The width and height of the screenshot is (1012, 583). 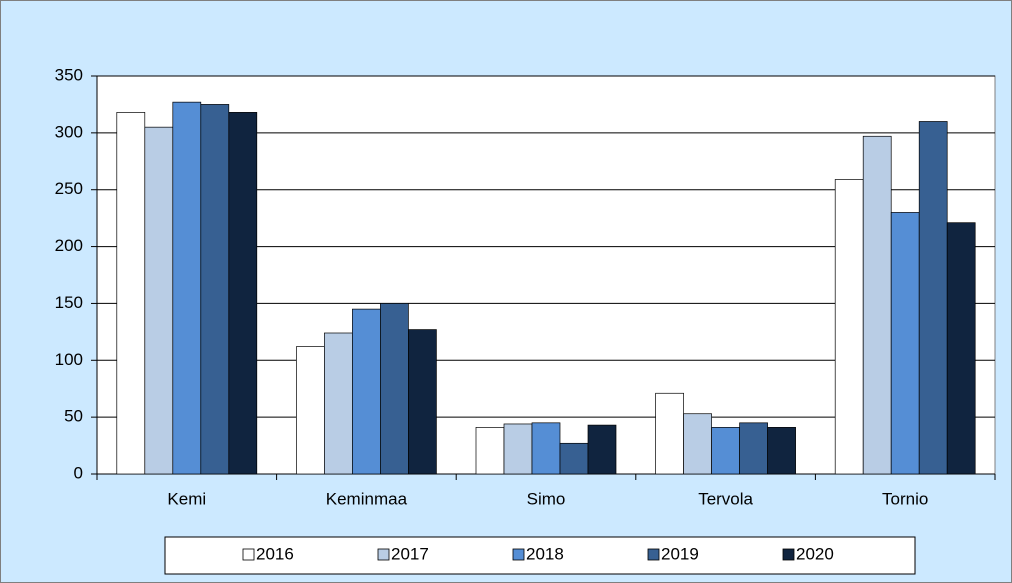 I want to click on x-tick-label: Tervola, so click(x=725, y=498).